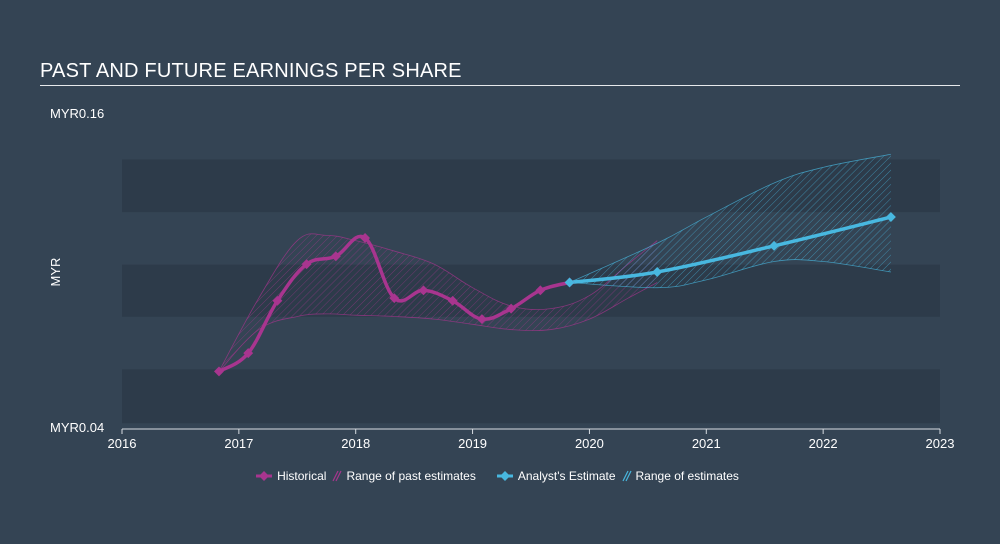 Image resolution: width=1000 pixels, height=544 pixels. I want to click on legend-future-range: Range of estimates, so click(680, 476).